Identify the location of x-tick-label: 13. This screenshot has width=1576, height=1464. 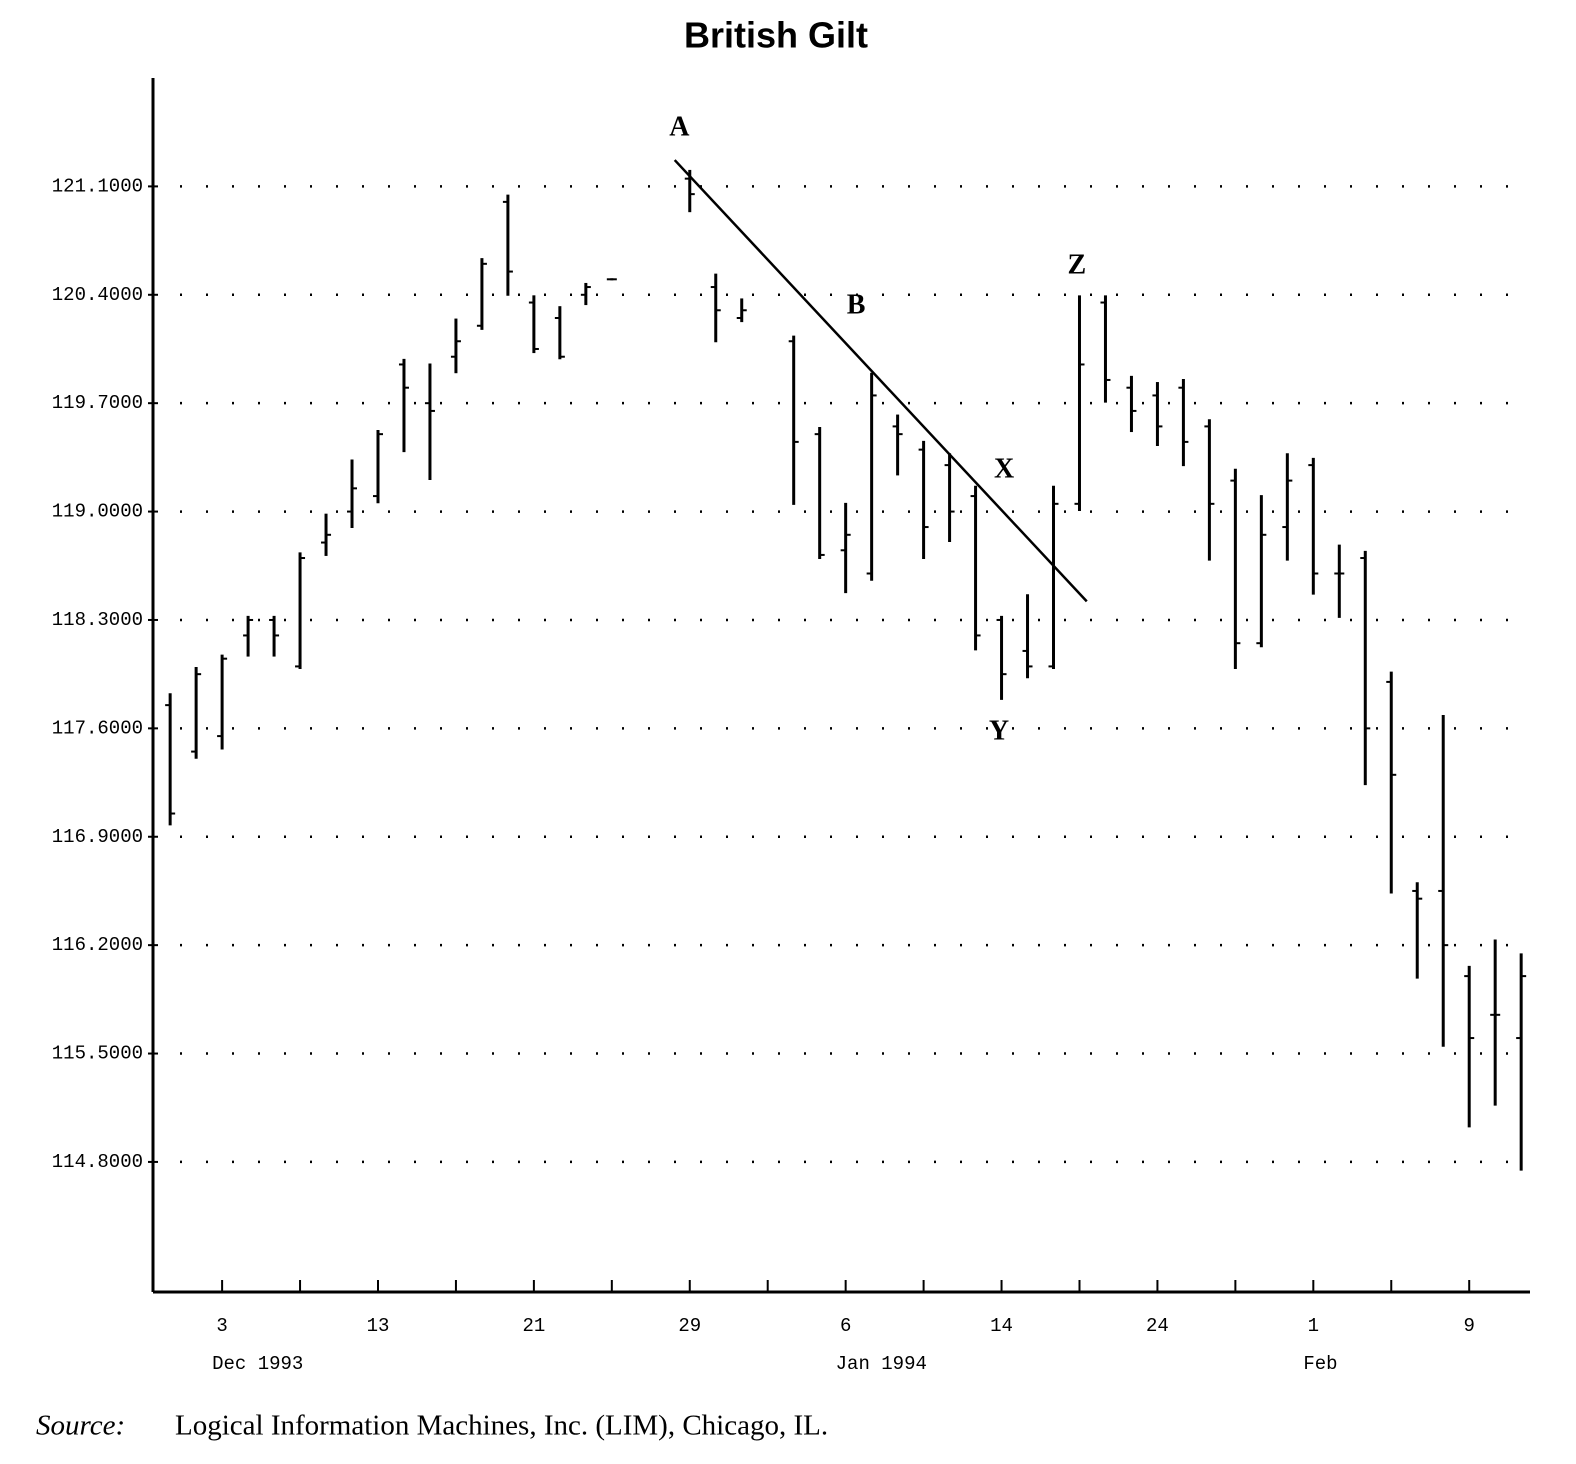
(378, 1326).